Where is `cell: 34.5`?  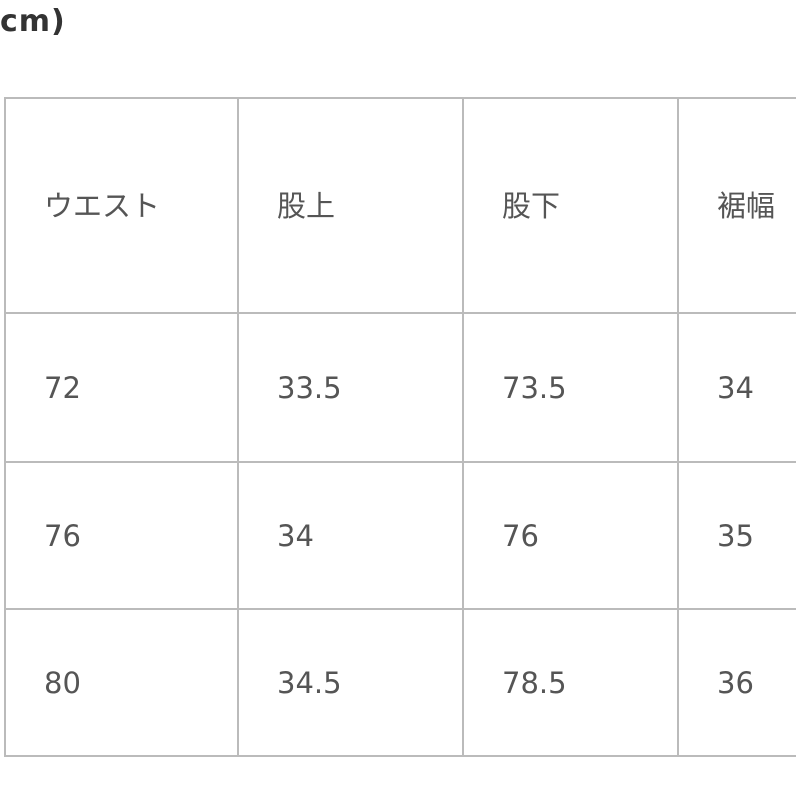
cell: 34.5 is located at coordinates (350, 682).